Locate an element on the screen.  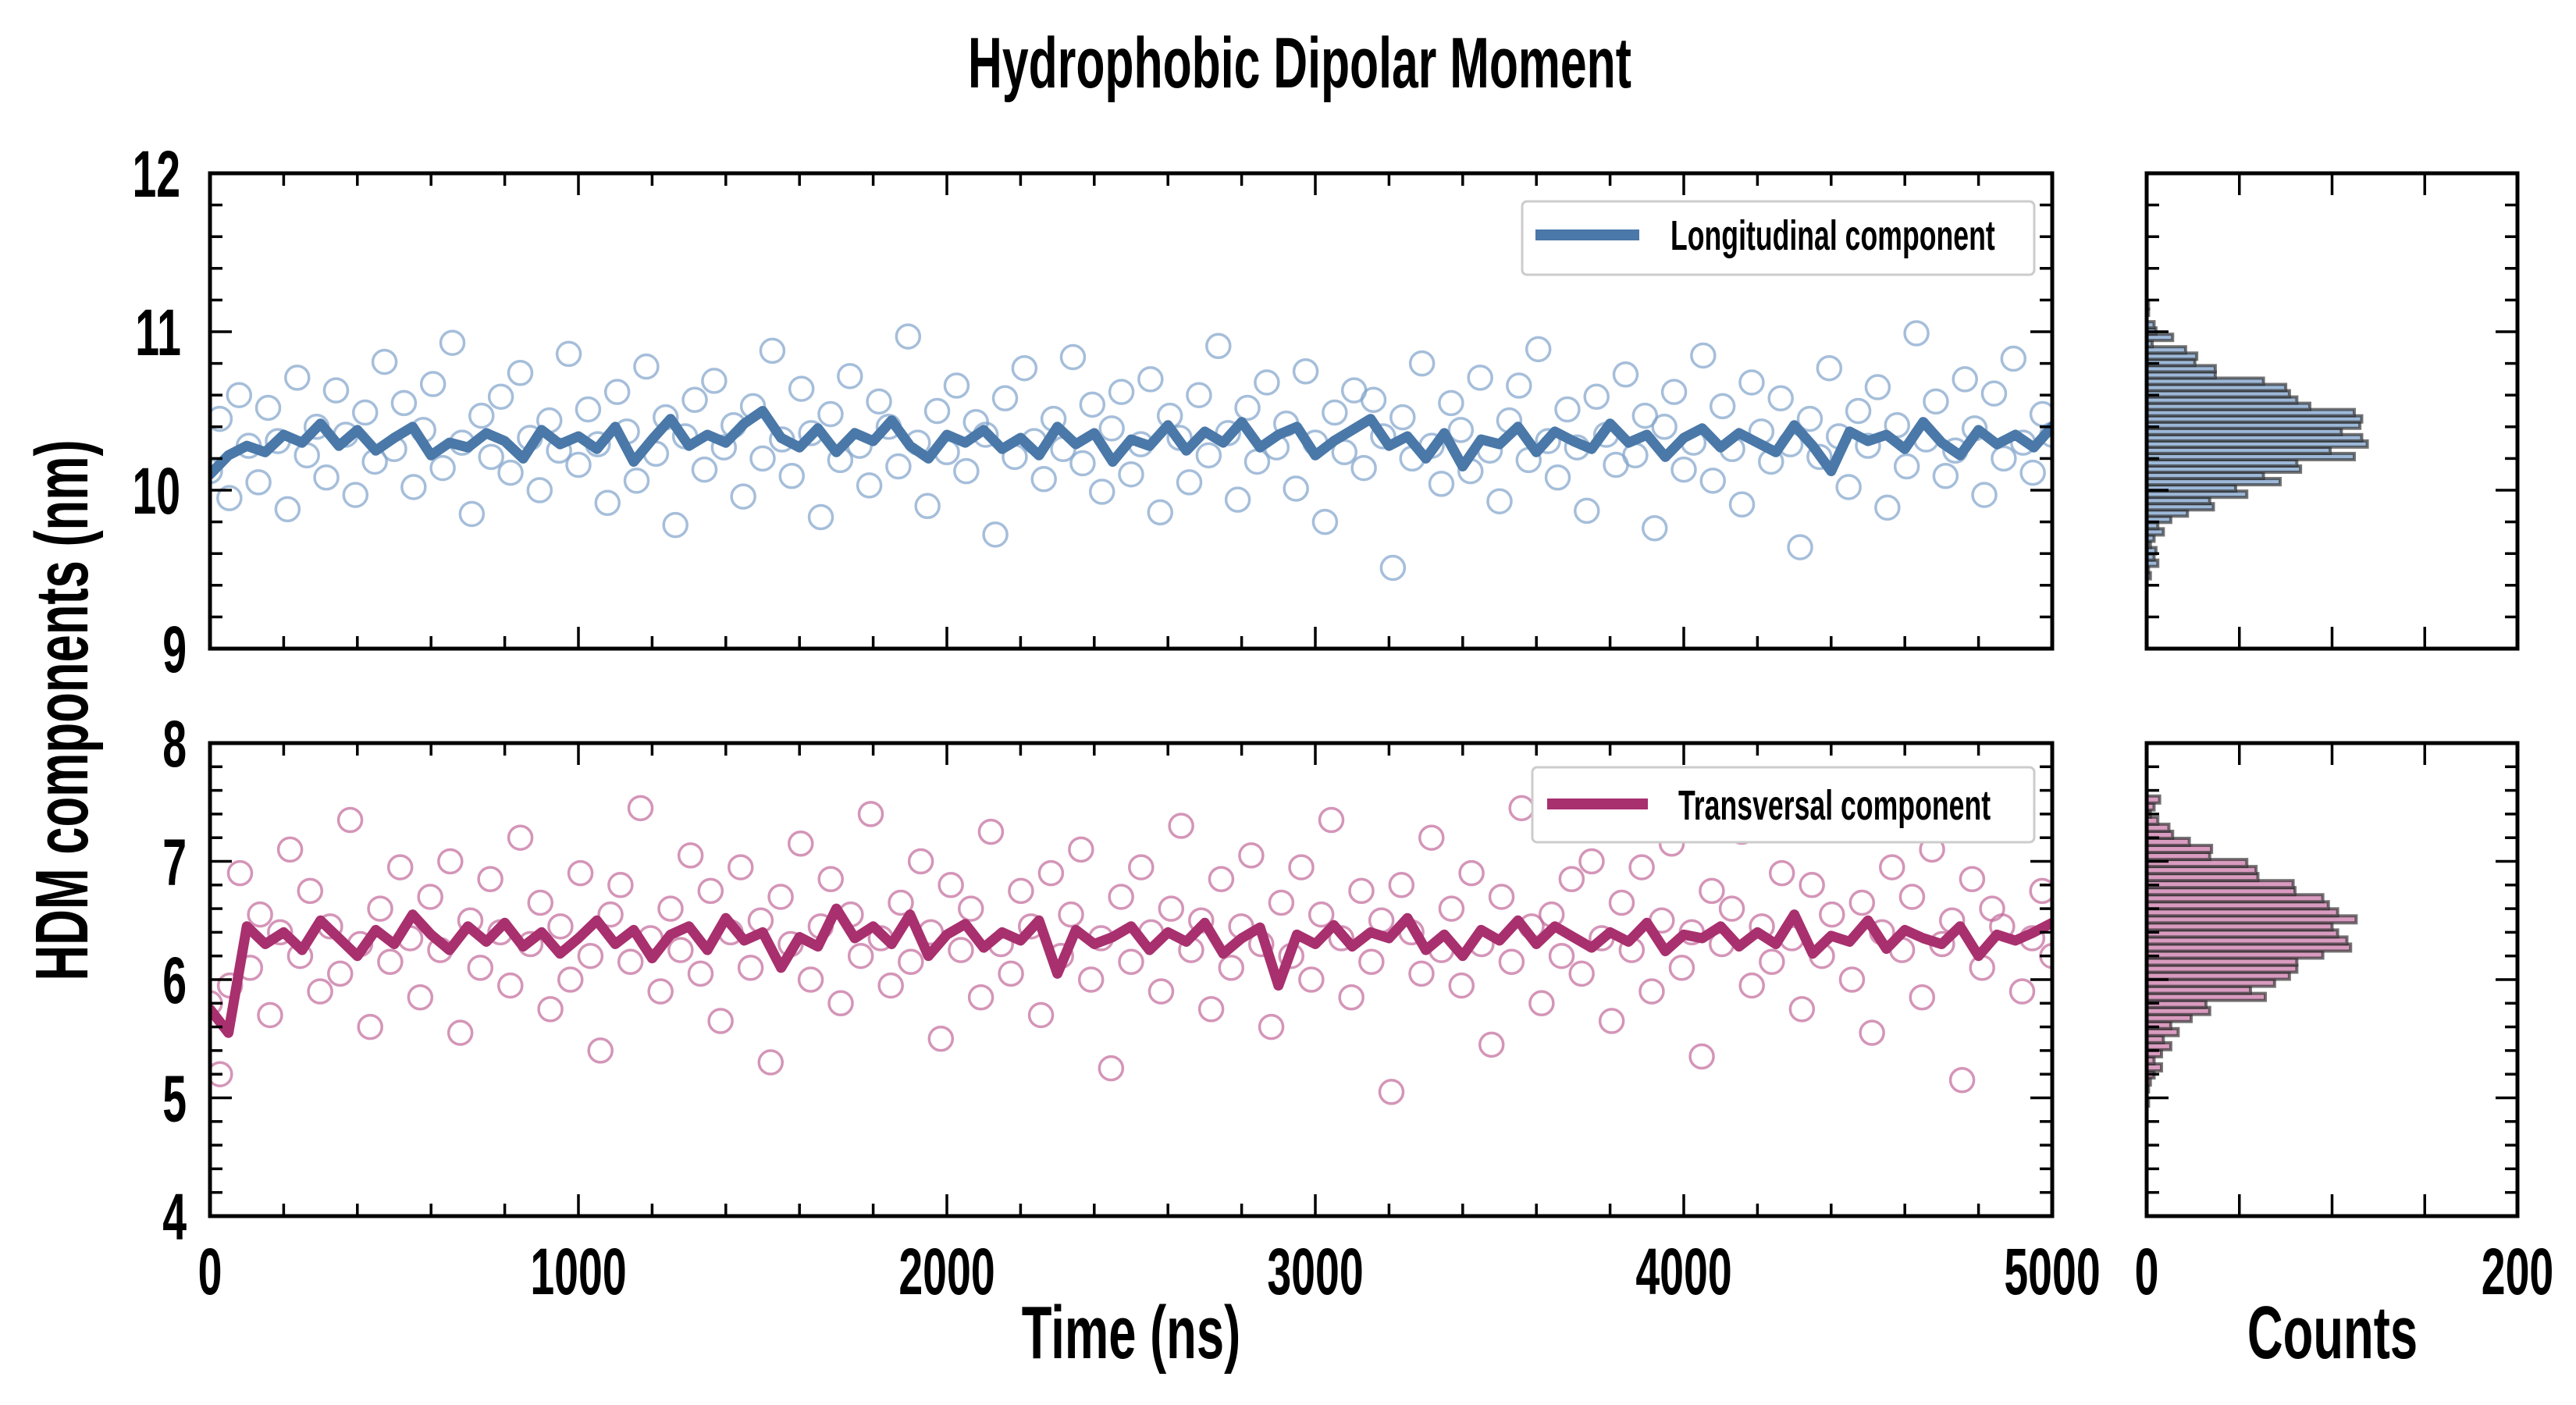
y-tick-label: 6 is located at coordinates (174, 981).